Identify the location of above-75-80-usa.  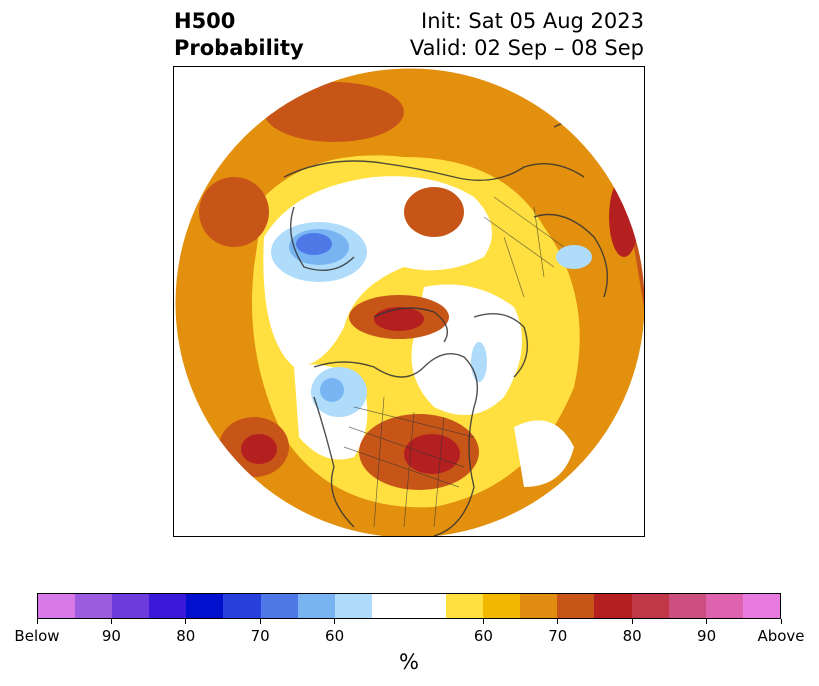
(432, 454).